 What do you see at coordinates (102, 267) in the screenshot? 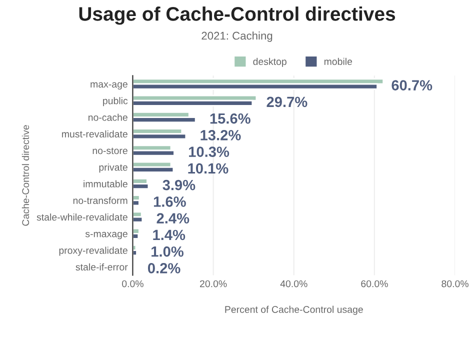
I see `y-tick-label: stale-if-error` at bounding box center [102, 267].